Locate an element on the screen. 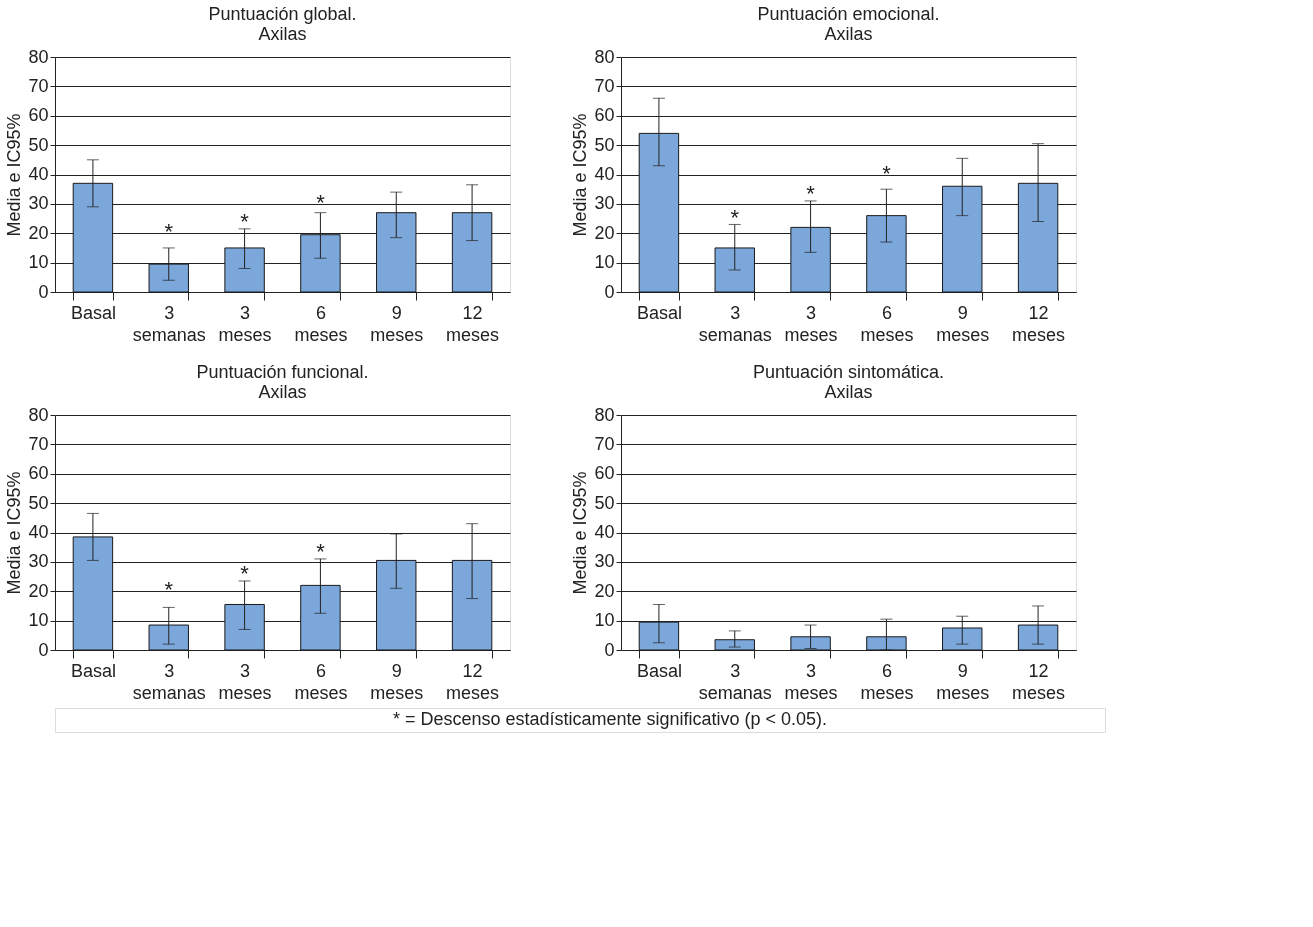  chart-title: Puntuación funcional. Axilas is located at coordinates (282, 382).